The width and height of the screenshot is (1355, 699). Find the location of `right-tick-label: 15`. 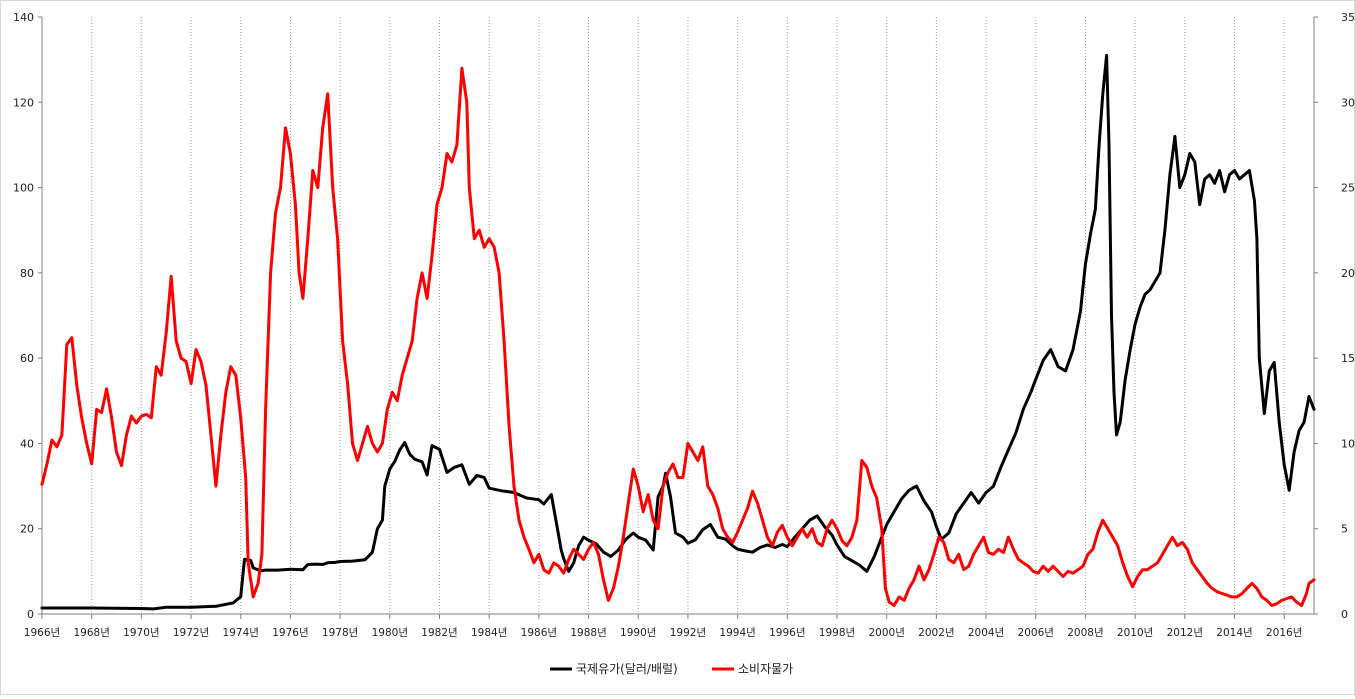

right-tick-label: 15 is located at coordinates (1348, 358).